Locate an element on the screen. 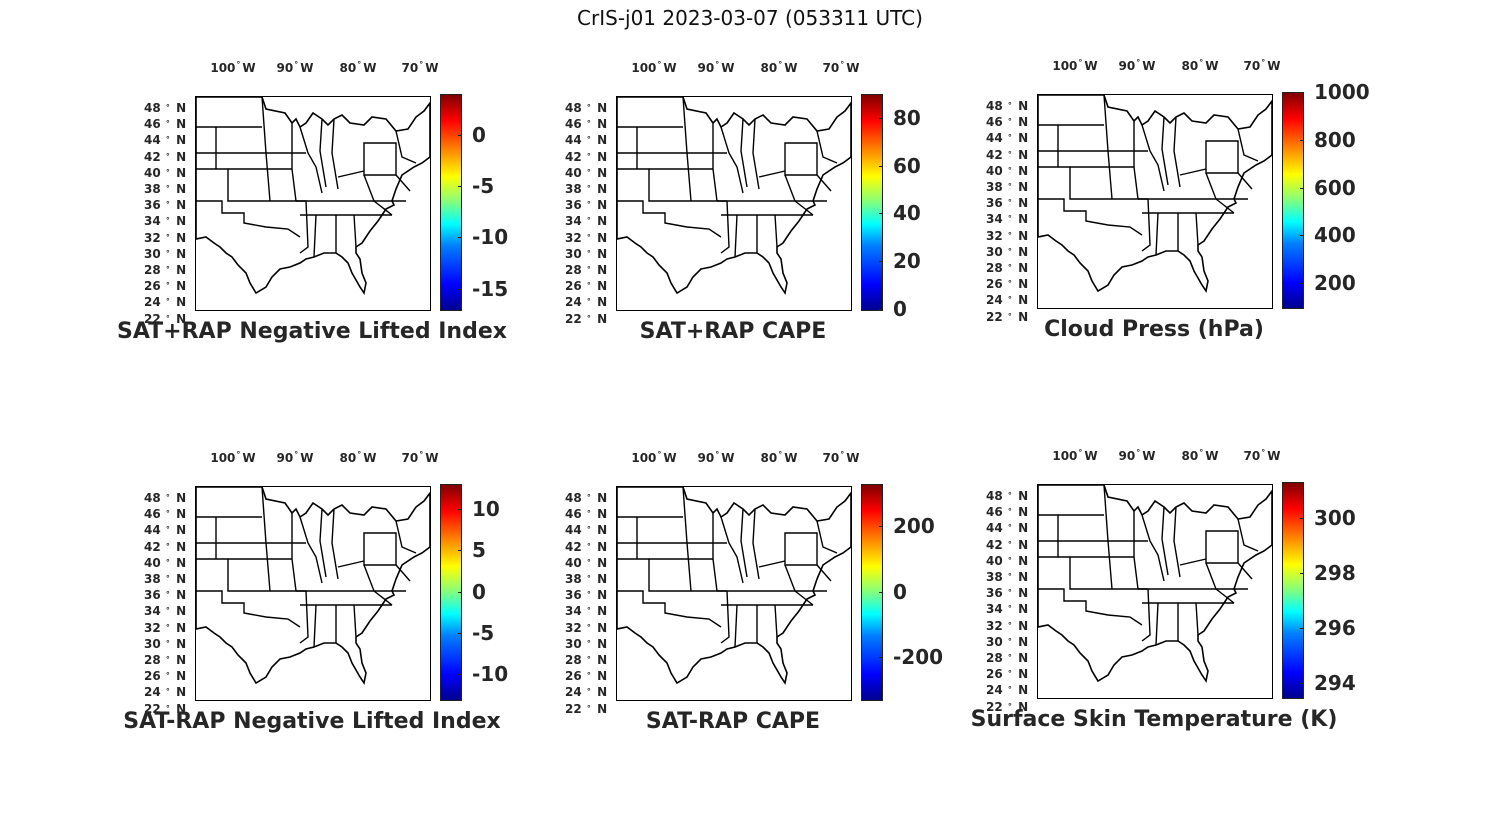 The width and height of the screenshot is (1500, 825). latitude-value: 48 is located at coordinates (996, 496).